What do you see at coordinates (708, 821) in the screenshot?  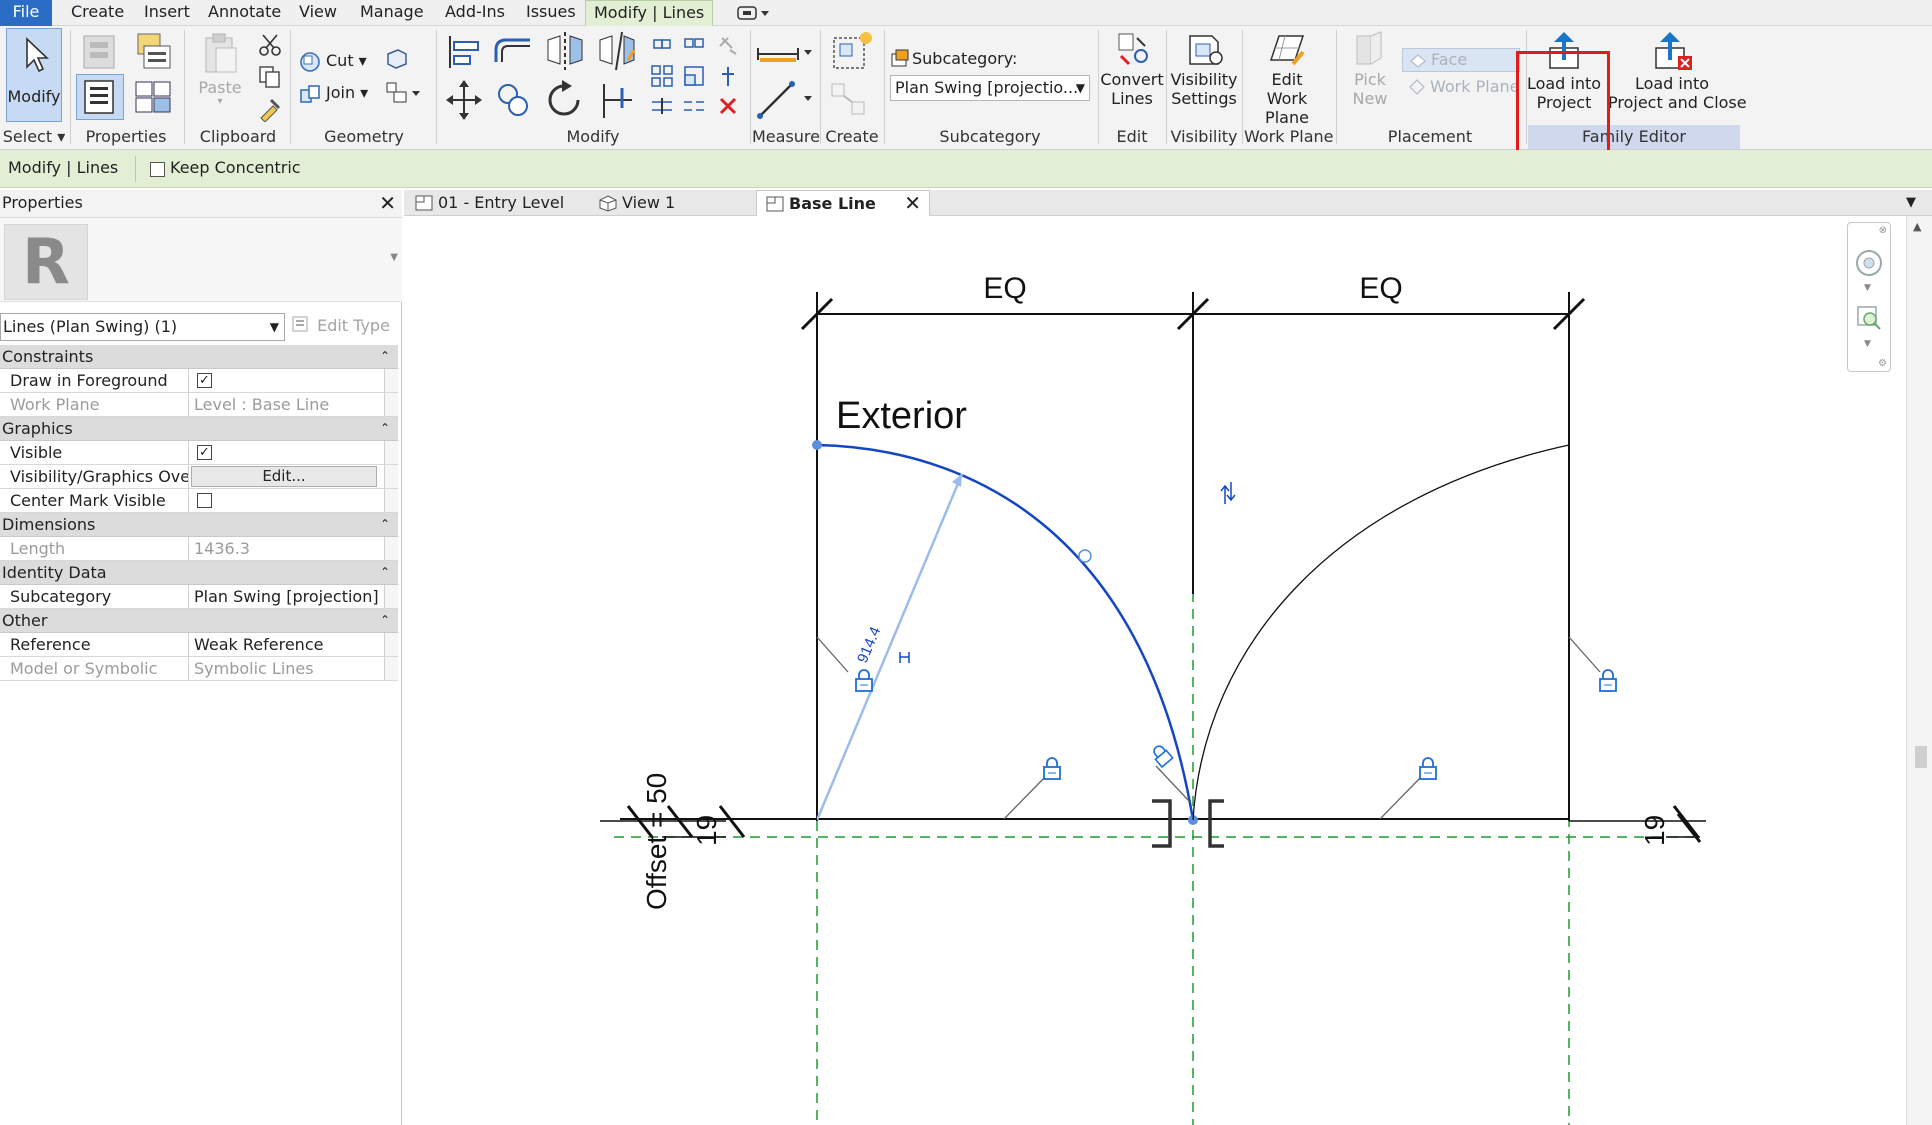 I see `offset-dimension-left` at bounding box center [708, 821].